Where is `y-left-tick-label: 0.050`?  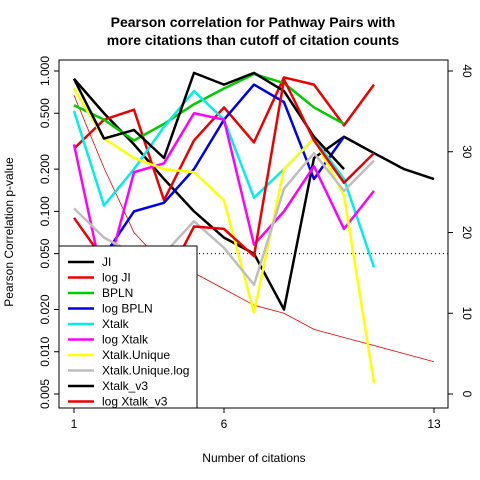
y-left-tick-label: 0.050 is located at coordinates (45, 253).